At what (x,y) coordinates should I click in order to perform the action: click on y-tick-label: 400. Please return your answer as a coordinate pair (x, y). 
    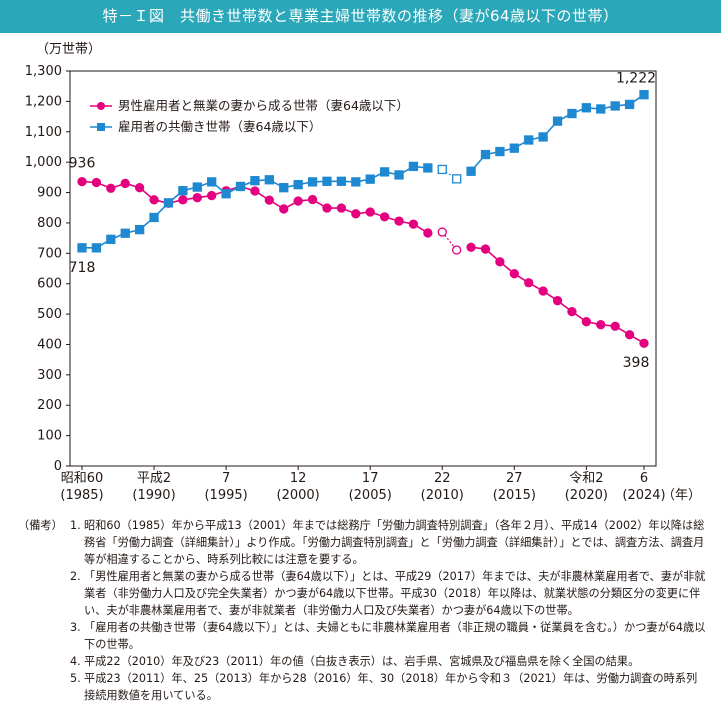
    Looking at the image, I should click on (49, 344).